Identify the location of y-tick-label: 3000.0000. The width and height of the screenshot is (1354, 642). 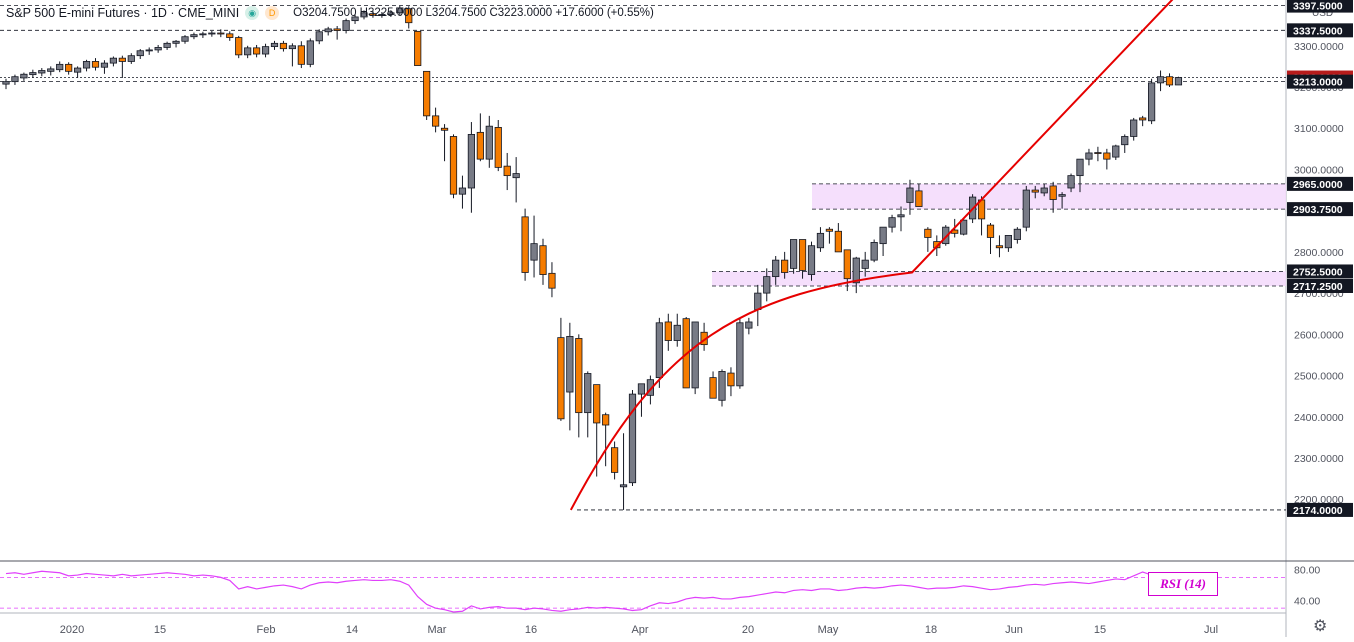
(1319, 170).